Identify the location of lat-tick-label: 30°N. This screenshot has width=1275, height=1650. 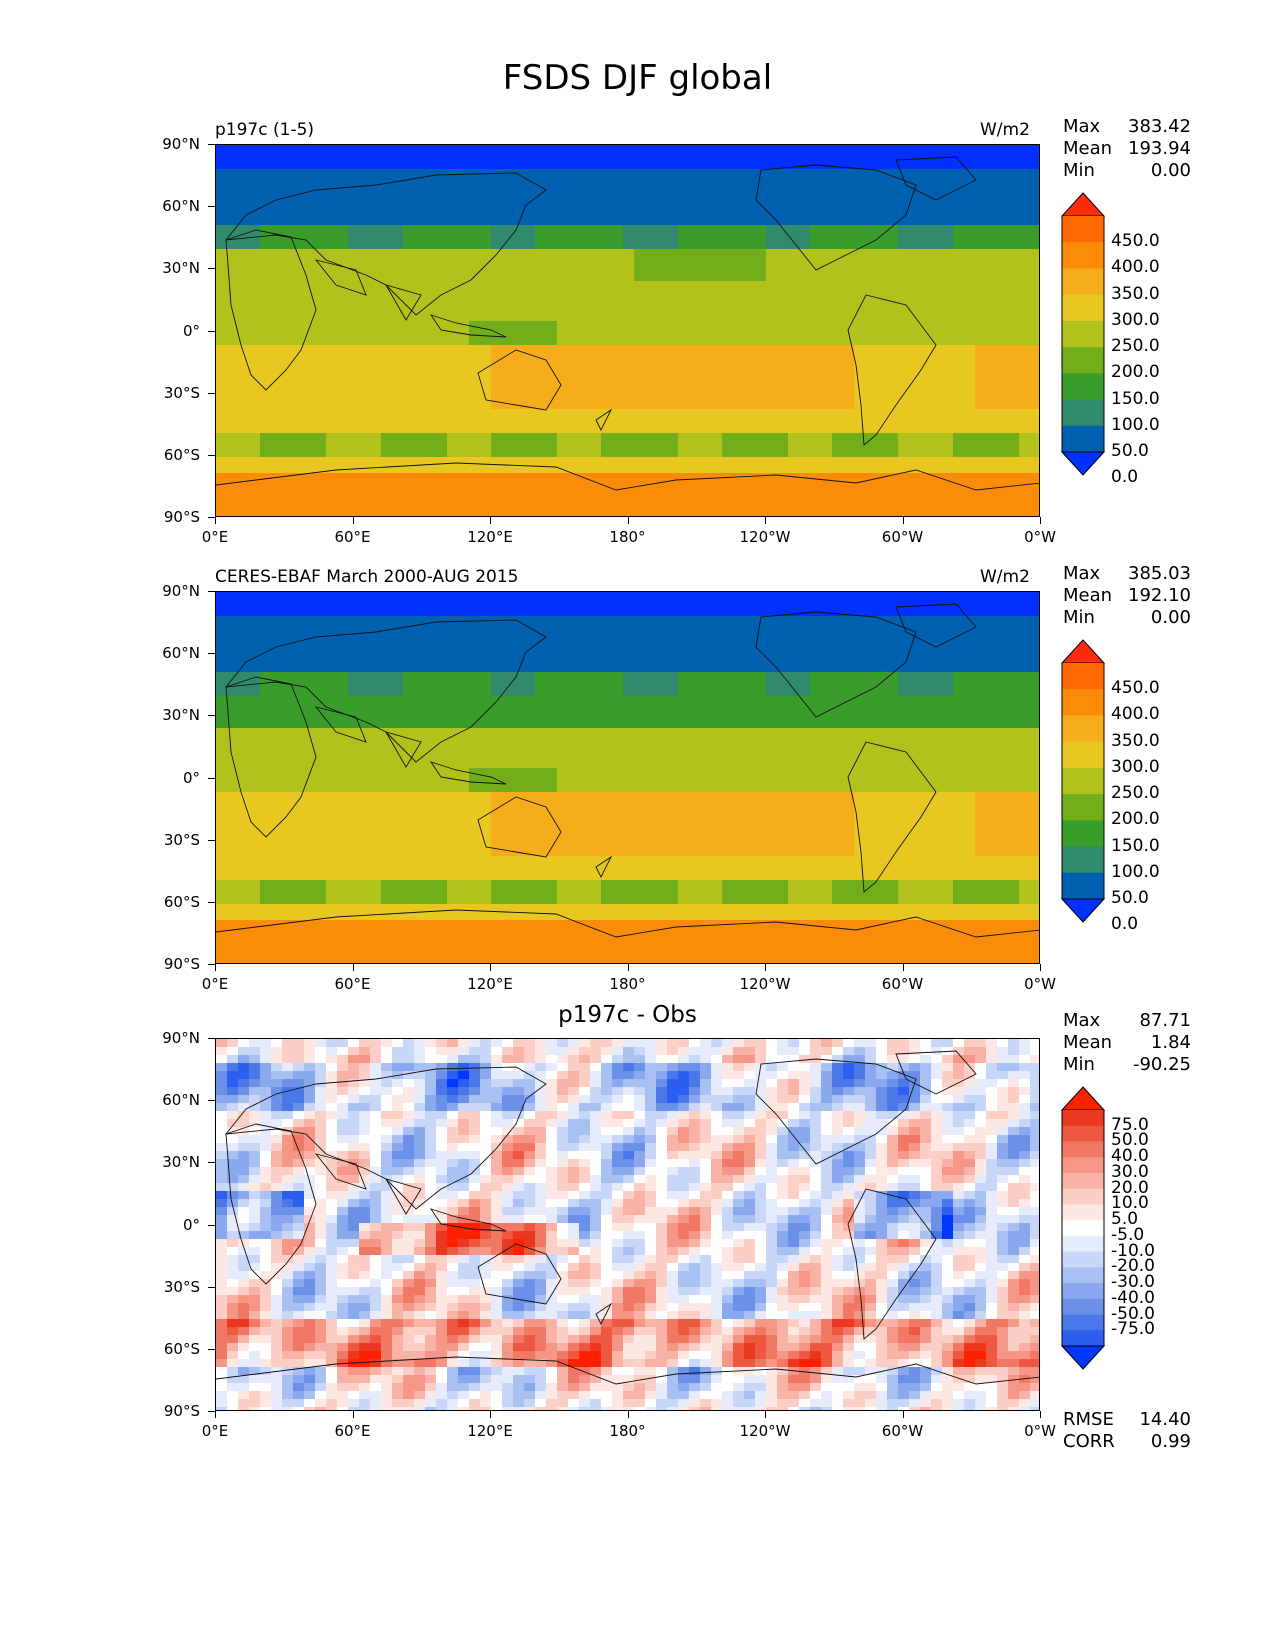
(181, 268).